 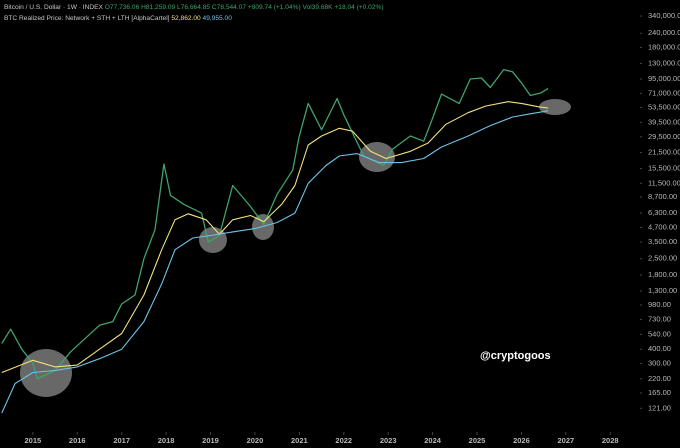 I want to click on y-tick-label: 340,000.00, so click(x=664, y=15).